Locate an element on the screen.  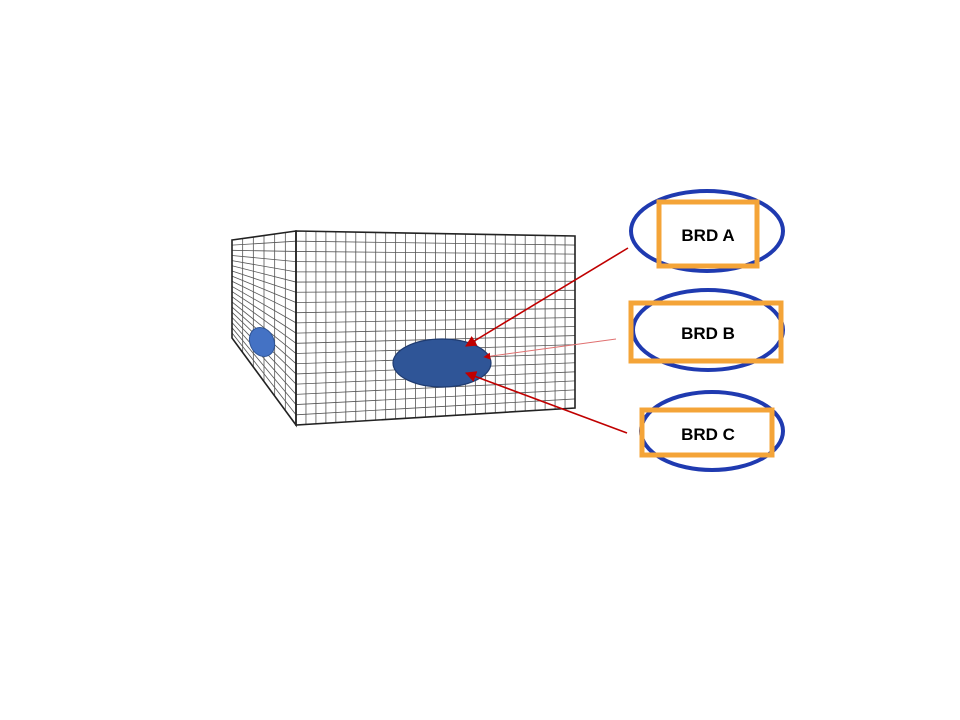
label-brd-a: BRD A is located at coordinates (707, 231).